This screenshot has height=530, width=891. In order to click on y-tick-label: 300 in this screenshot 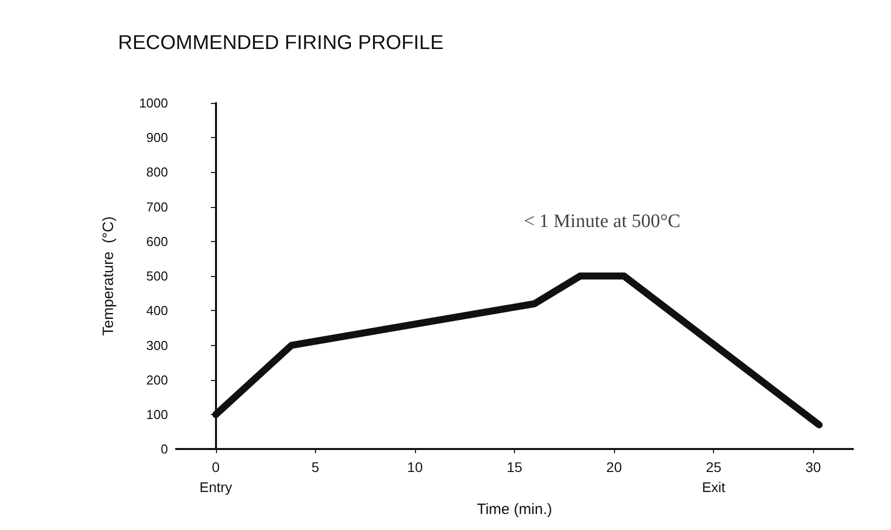, I will do `click(157, 345)`.